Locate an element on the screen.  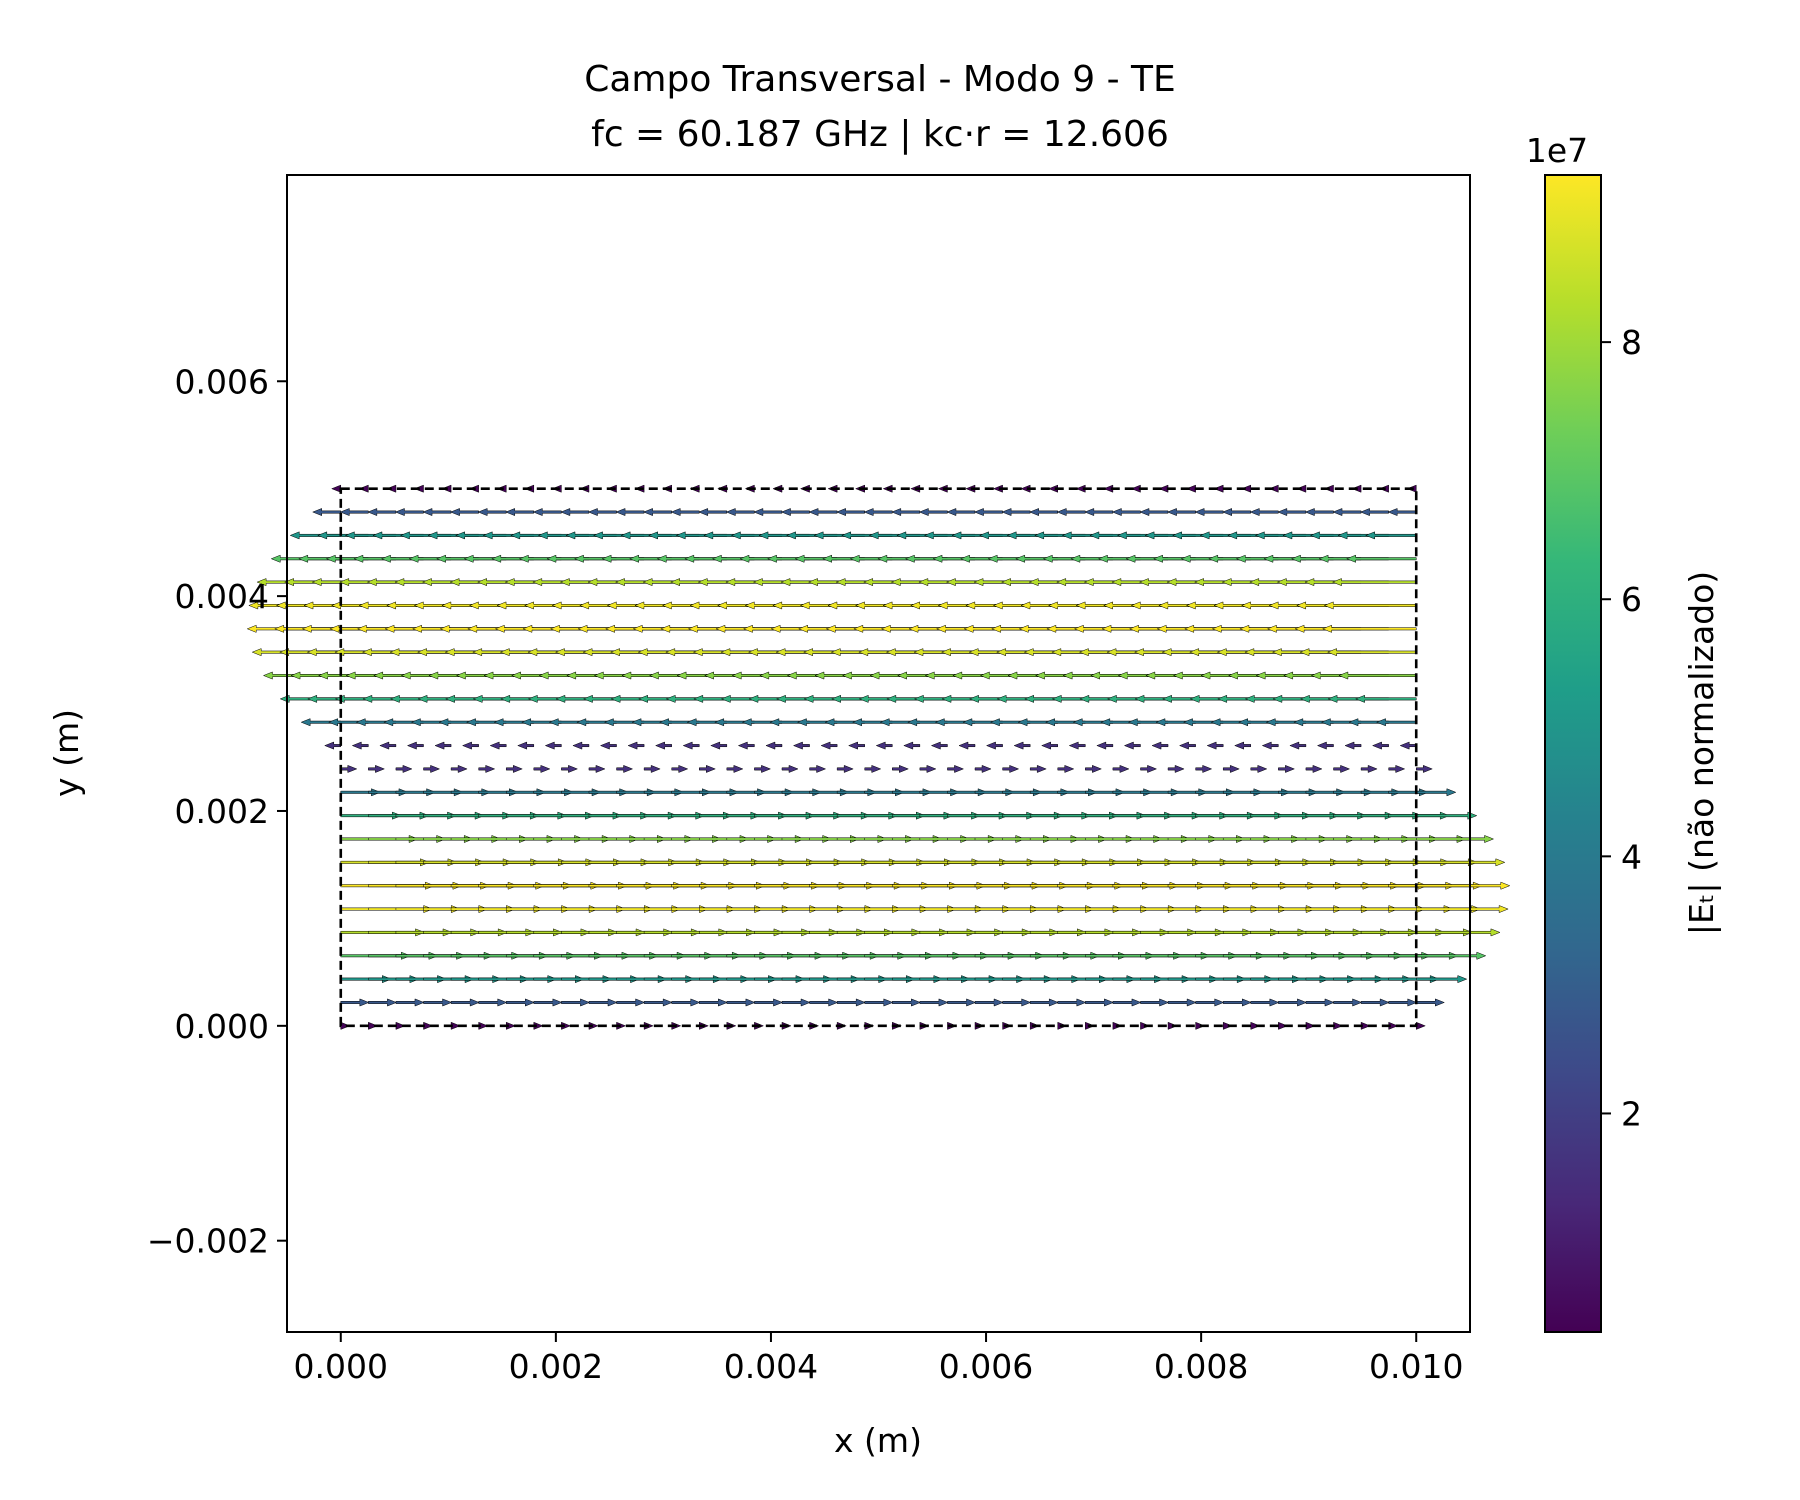
colorbar-ticks: 2 4 6 8 is located at coordinates (1621, 728).